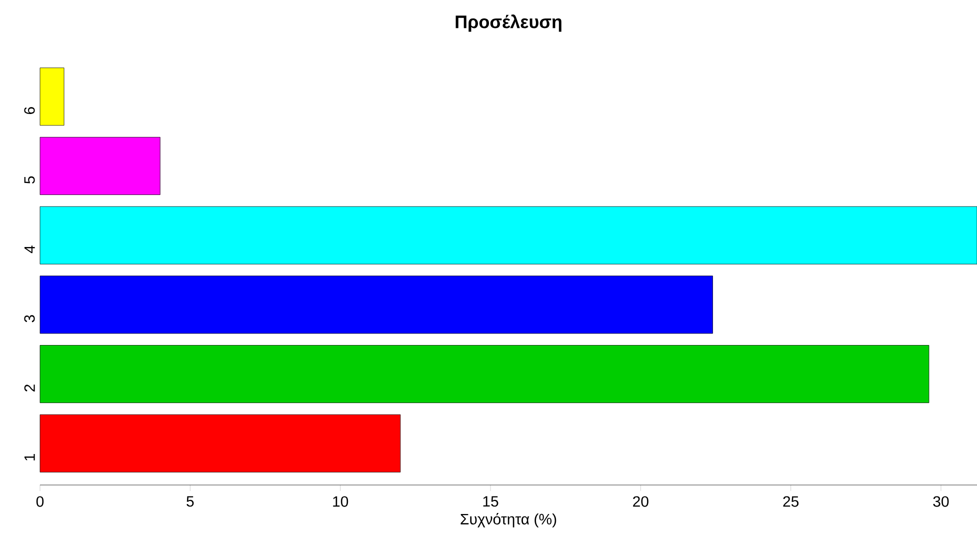 This screenshot has height=542, width=977. Describe the element at coordinates (941, 501) in the screenshot. I see `x-tick-label: 30` at that location.